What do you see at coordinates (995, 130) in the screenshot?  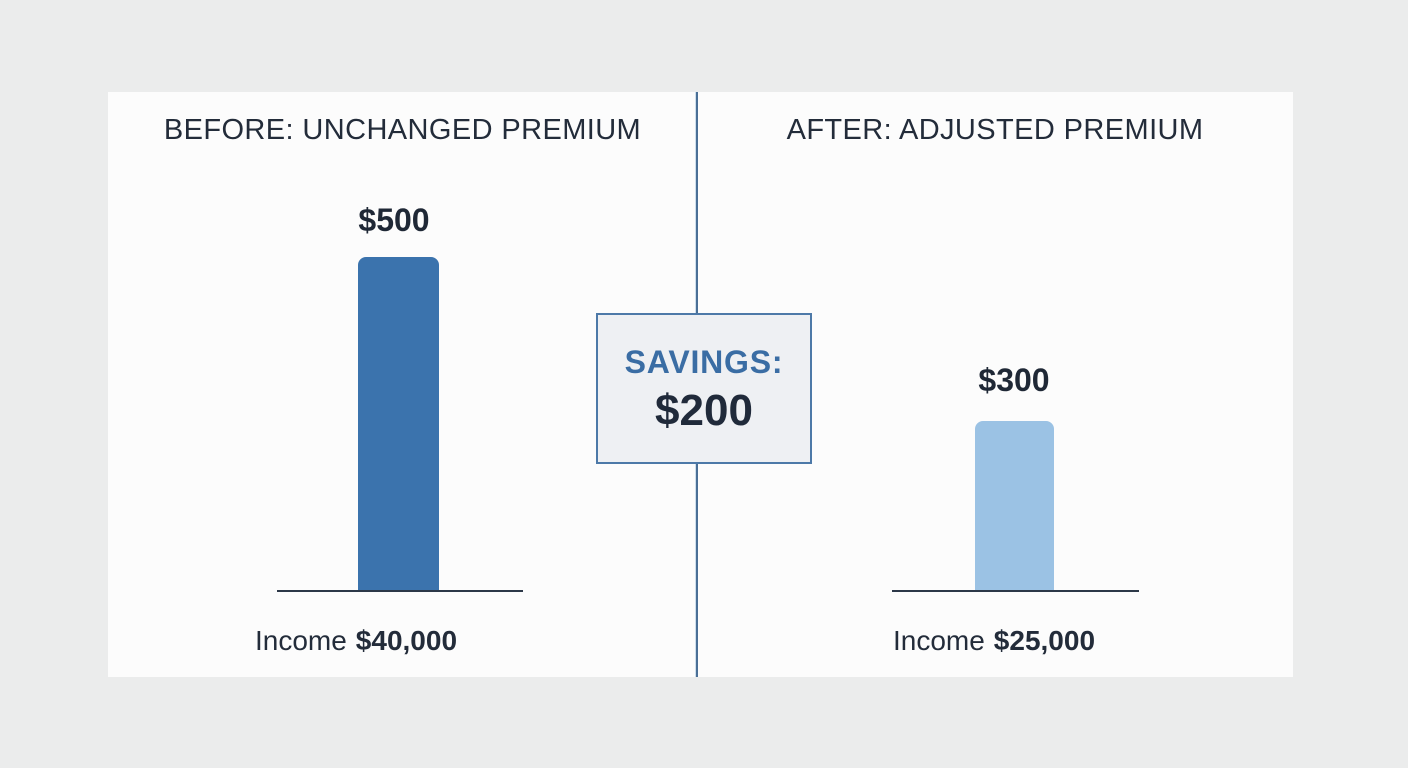 I see `after-panel-title: AFTER: ADJUSTED PREMIUM` at bounding box center [995, 130].